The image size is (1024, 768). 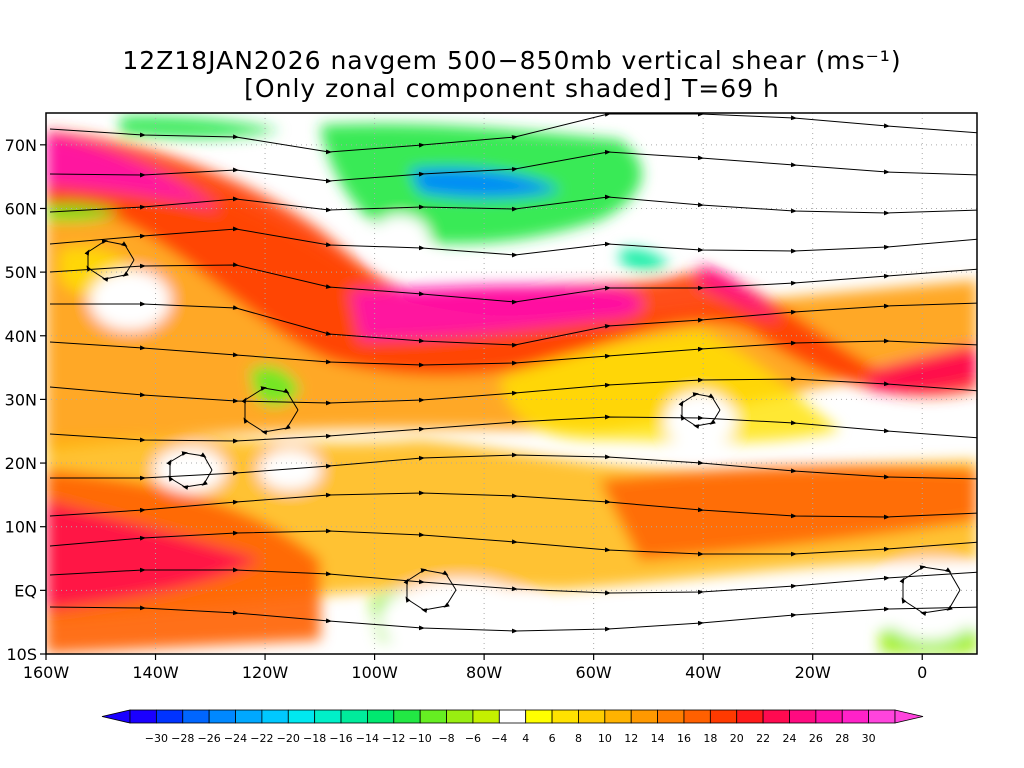 What do you see at coordinates (261, 738) in the screenshot?
I see `colorbar-label: −22` at bounding box center [261, 738].